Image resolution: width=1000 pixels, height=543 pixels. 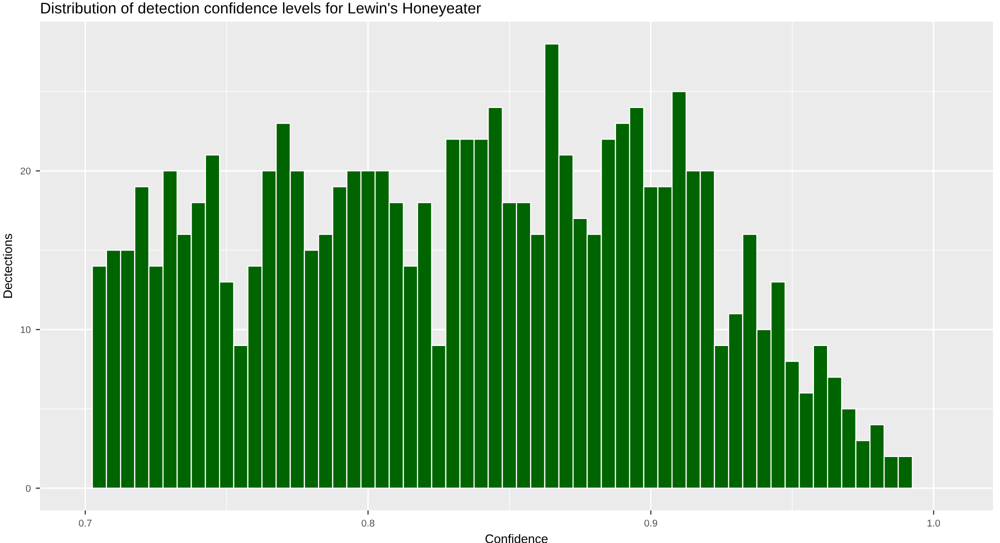 I want to click on x-axis-title: Confidence, so click(x=517, y=538).